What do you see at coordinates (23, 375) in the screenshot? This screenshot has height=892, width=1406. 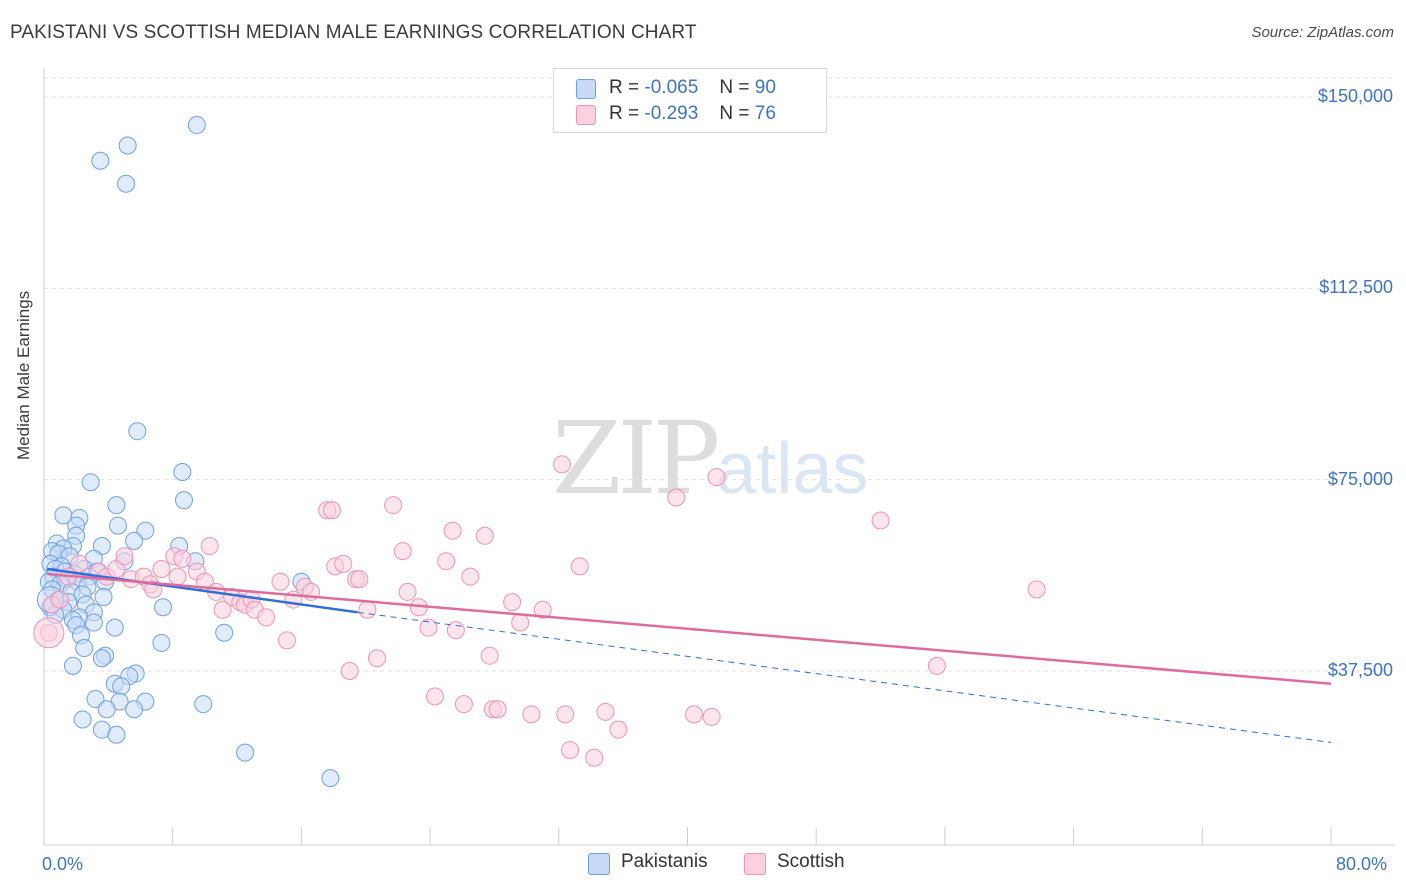 I see `y-axis-title: Median Male Earnings` at bounding box center [23, 375].